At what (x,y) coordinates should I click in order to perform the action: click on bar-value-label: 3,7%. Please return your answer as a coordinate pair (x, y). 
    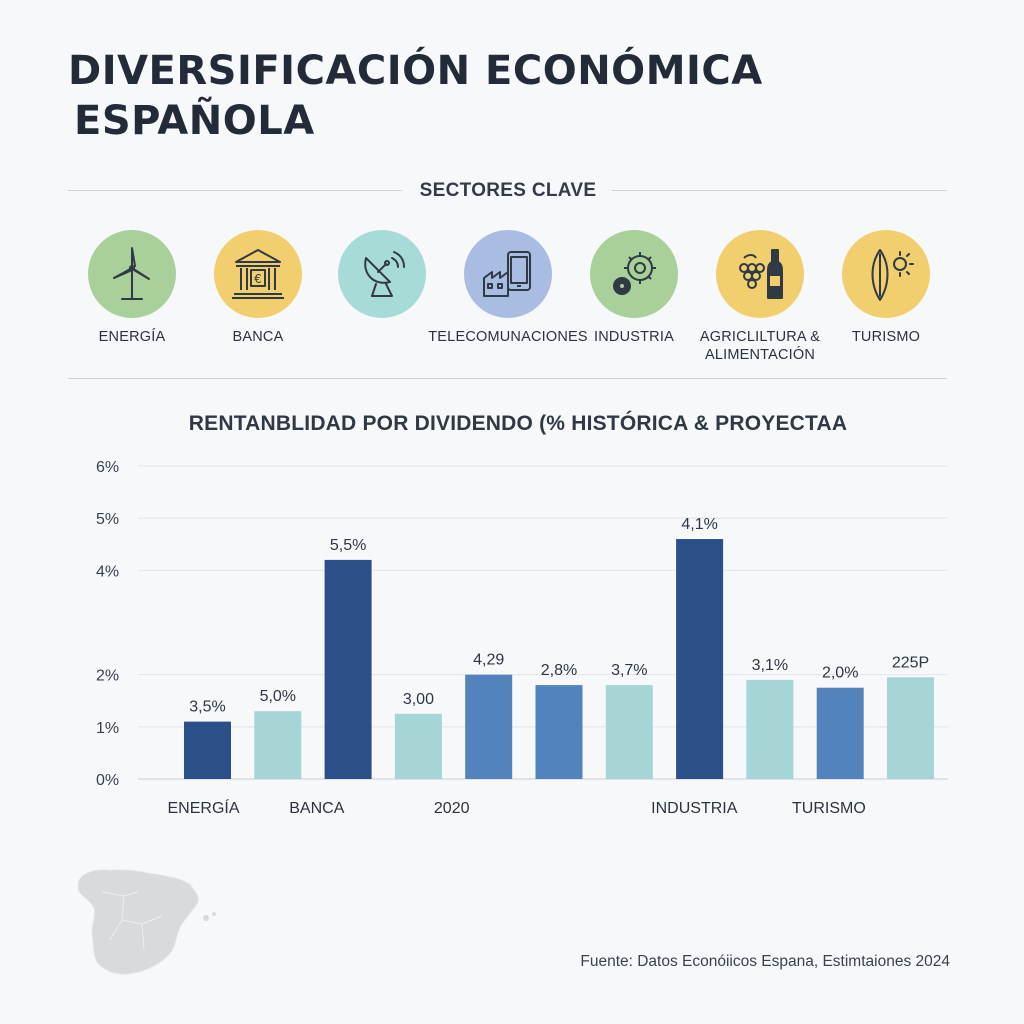
    Looking at the image, I should click on (629, 670).